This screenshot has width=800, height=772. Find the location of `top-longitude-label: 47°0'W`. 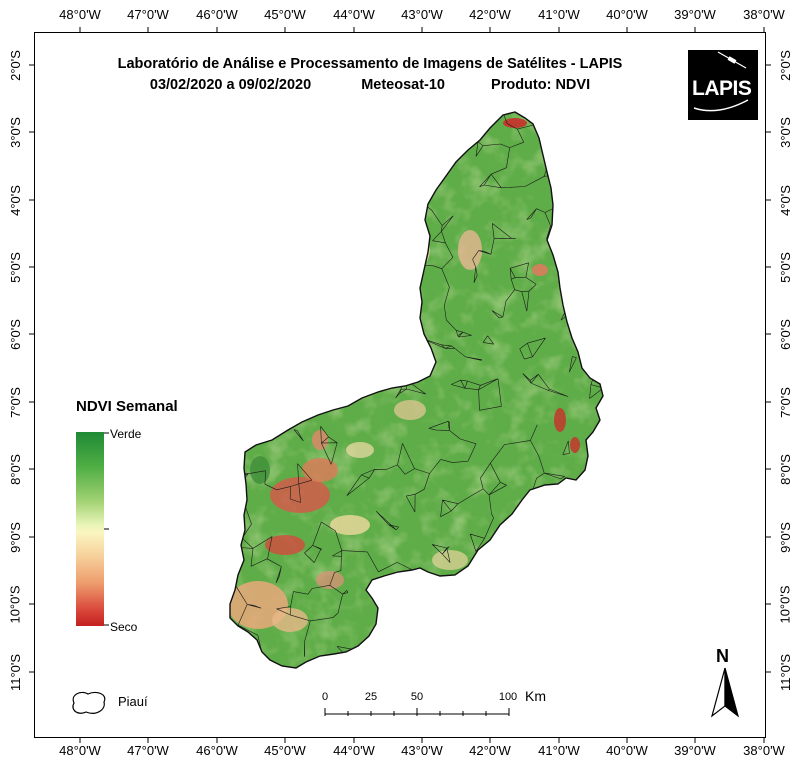

top-longitude-label: 47°0'W is located at coordinates (148, 14).